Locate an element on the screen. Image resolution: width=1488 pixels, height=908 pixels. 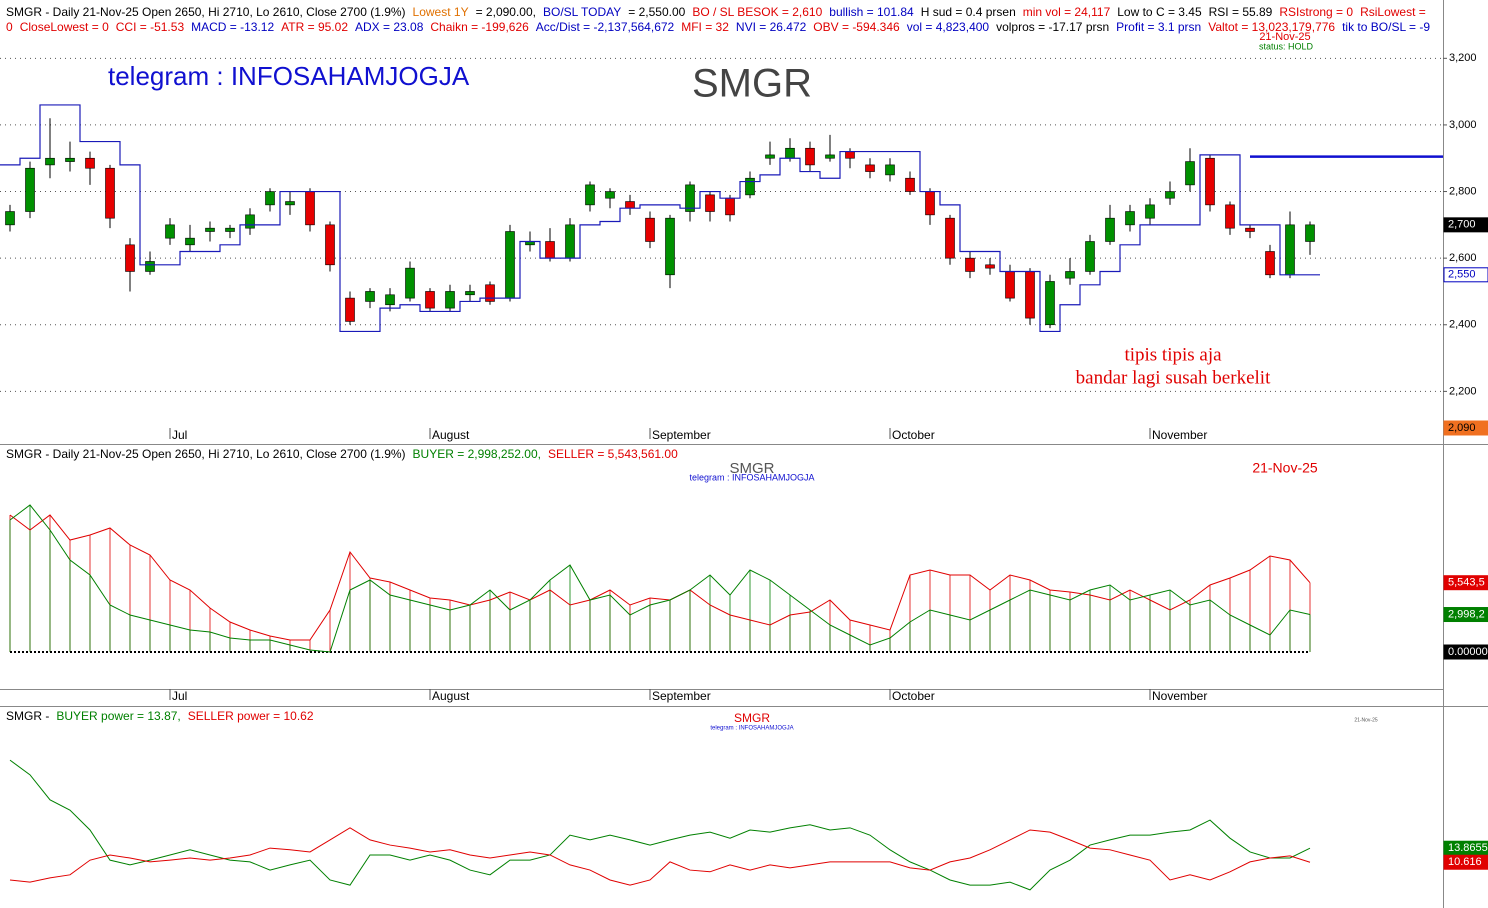
value-label: 2,998,2 is located at coordinates (1466, 614).